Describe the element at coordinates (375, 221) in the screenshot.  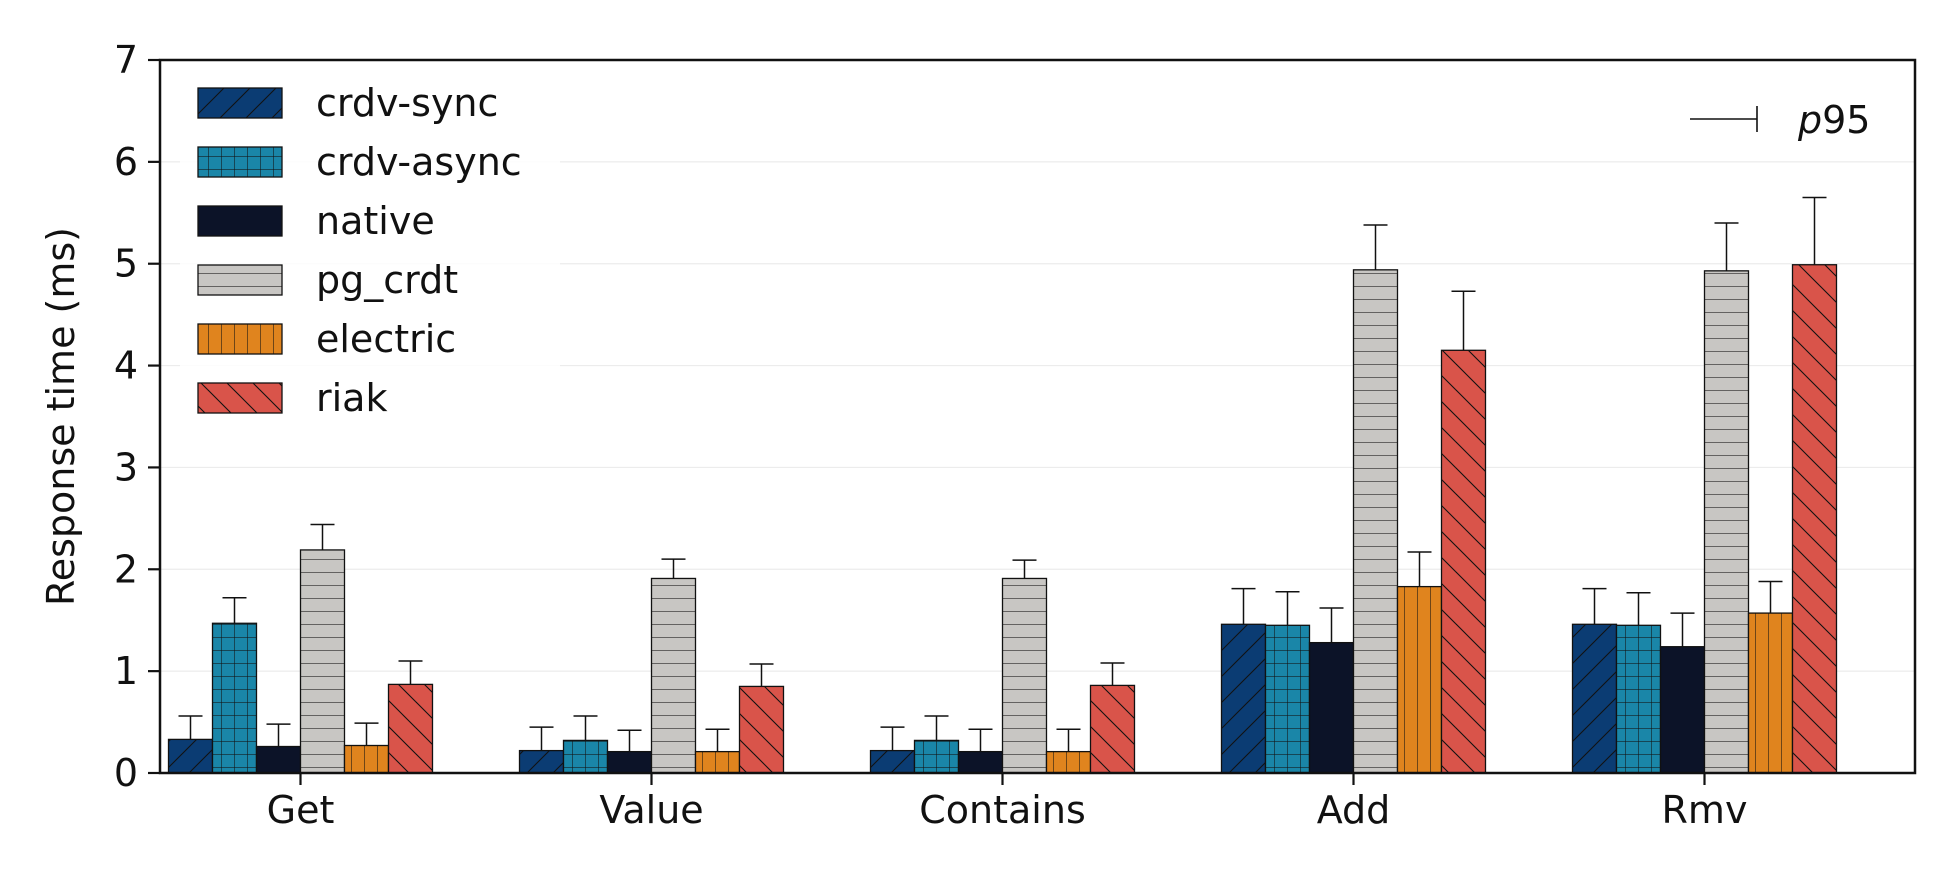
I see `legend-label: native` at that location.